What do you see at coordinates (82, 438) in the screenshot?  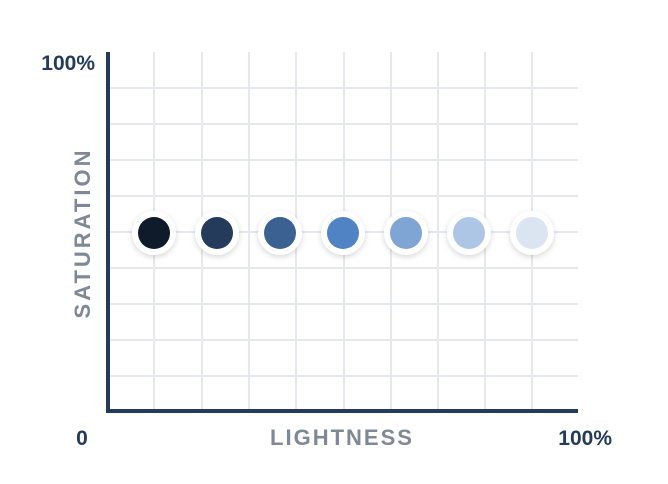 I see `x-min-label: 0` at bounding box center [82, 438].